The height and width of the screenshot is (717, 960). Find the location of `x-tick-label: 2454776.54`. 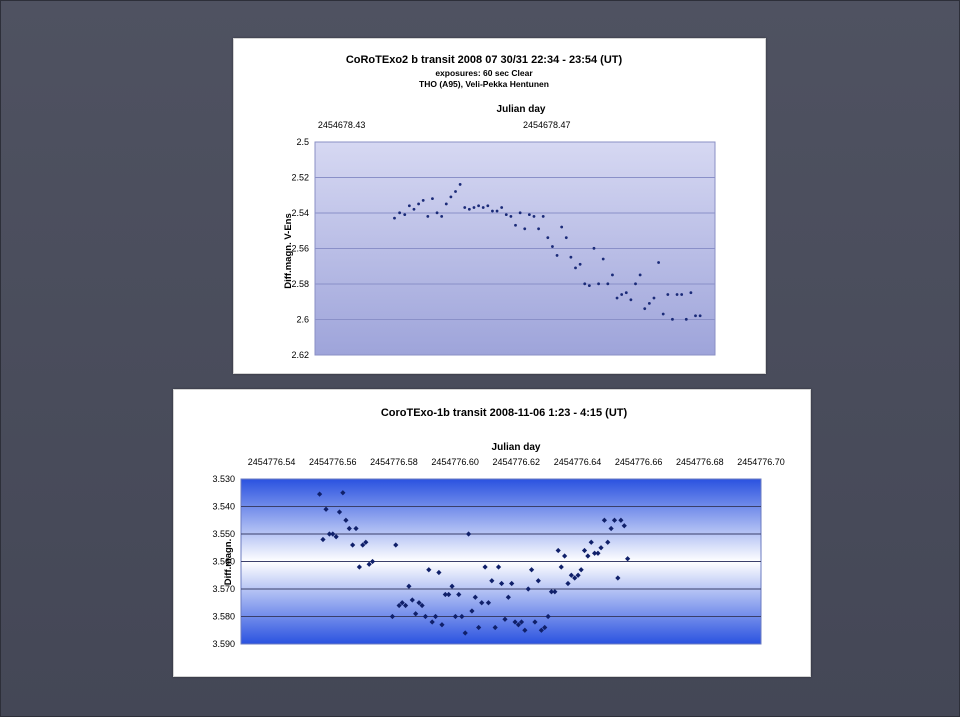

x-tick-label: 2454776.54 is located at coordinates (272, 462).